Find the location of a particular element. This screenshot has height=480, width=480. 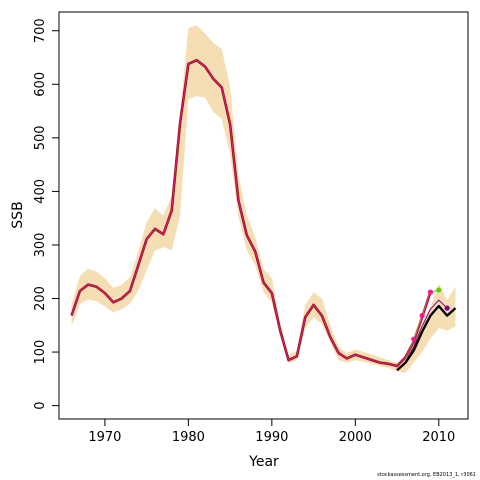

retro-purple-line is located at coordinates (426, 330).